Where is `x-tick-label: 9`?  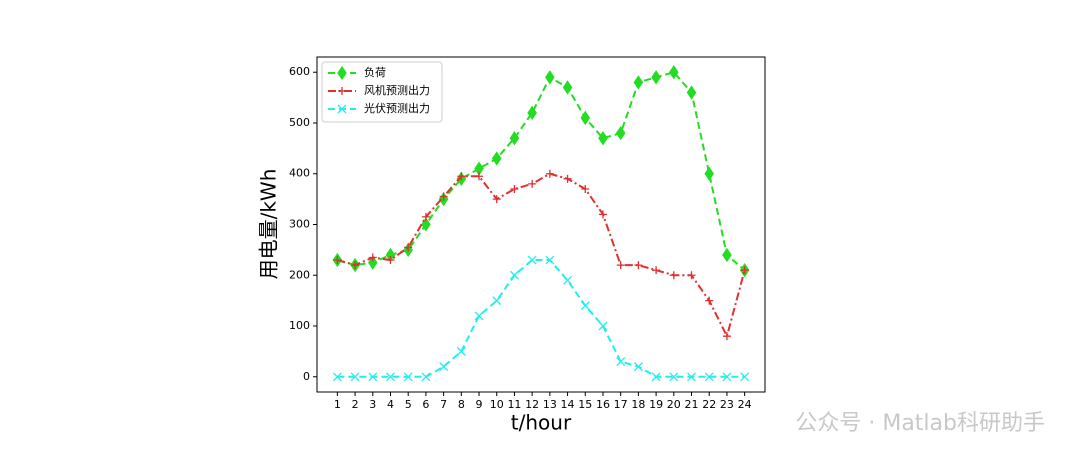 x-tick-label: 9 is located at coordinates (479, 404).